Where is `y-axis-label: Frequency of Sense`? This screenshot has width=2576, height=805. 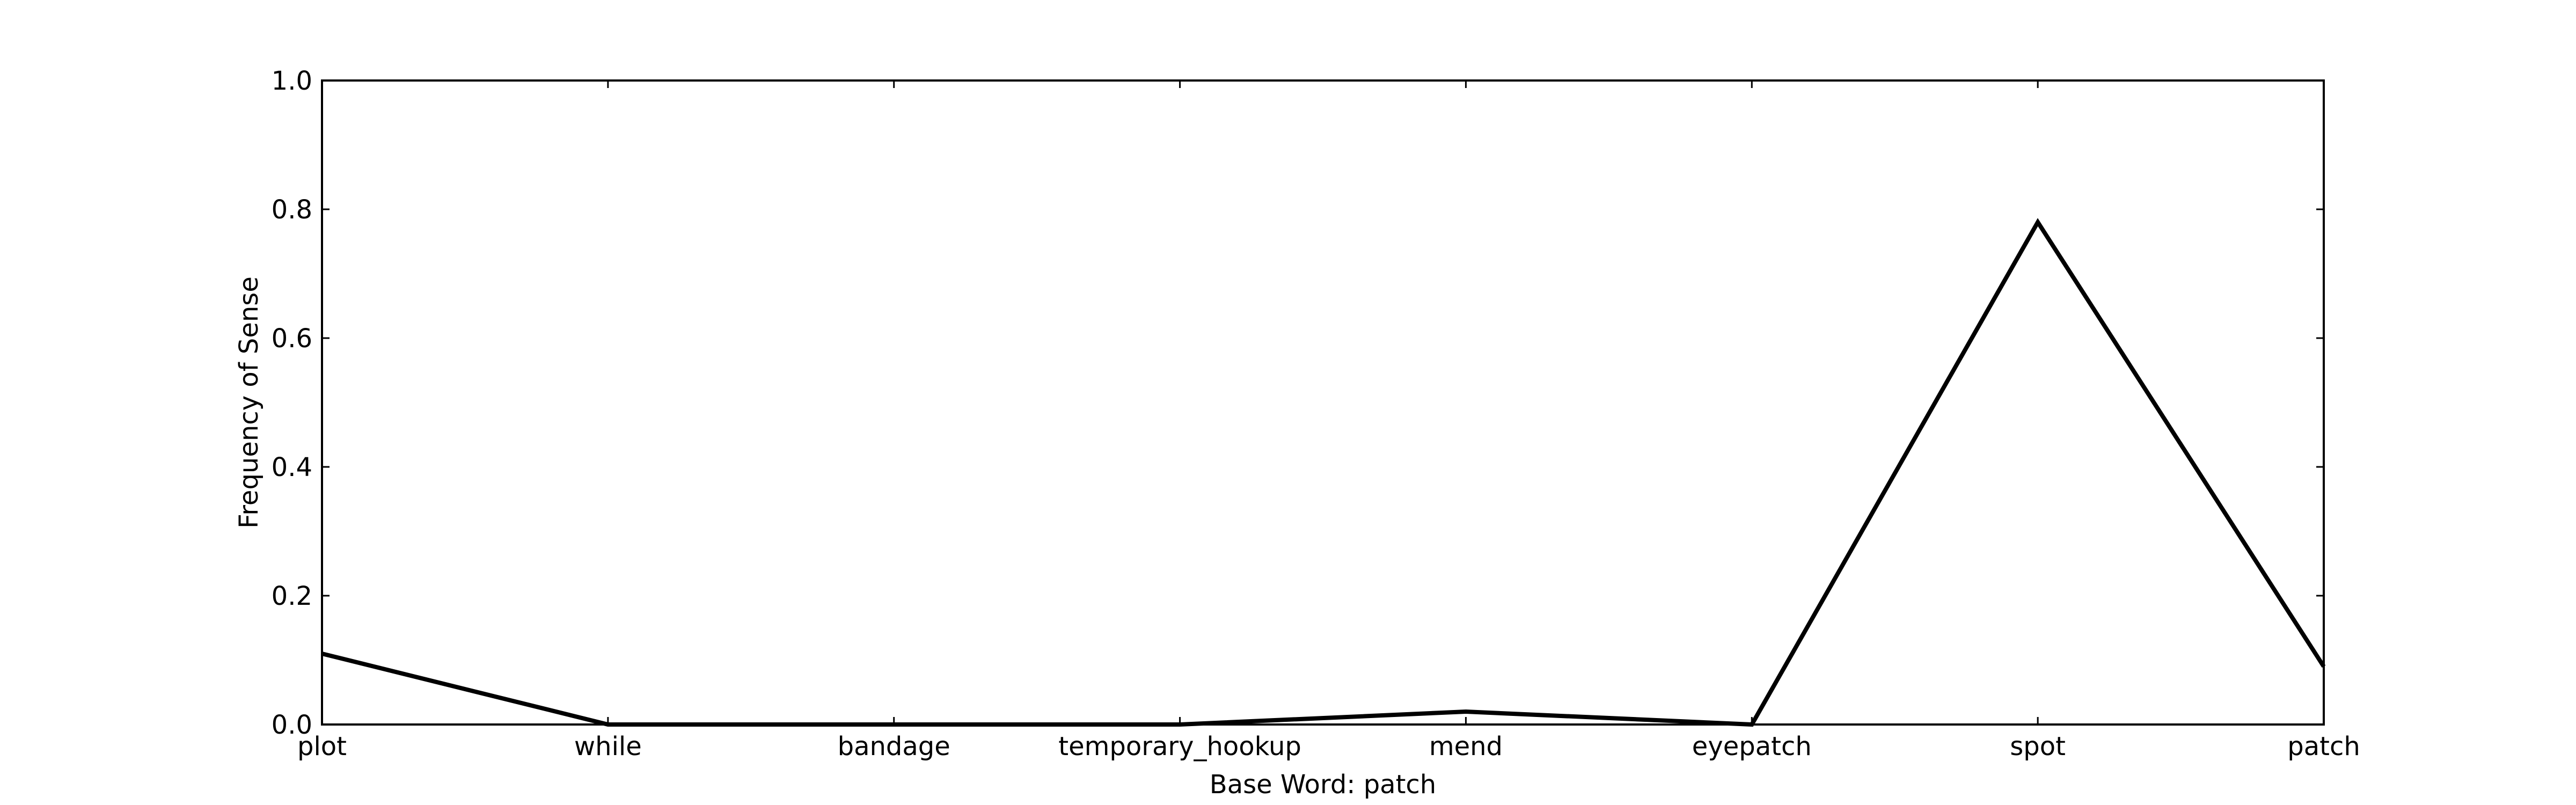 y-axis-label: Frequency of Sense is located at coordinates (249, 402).